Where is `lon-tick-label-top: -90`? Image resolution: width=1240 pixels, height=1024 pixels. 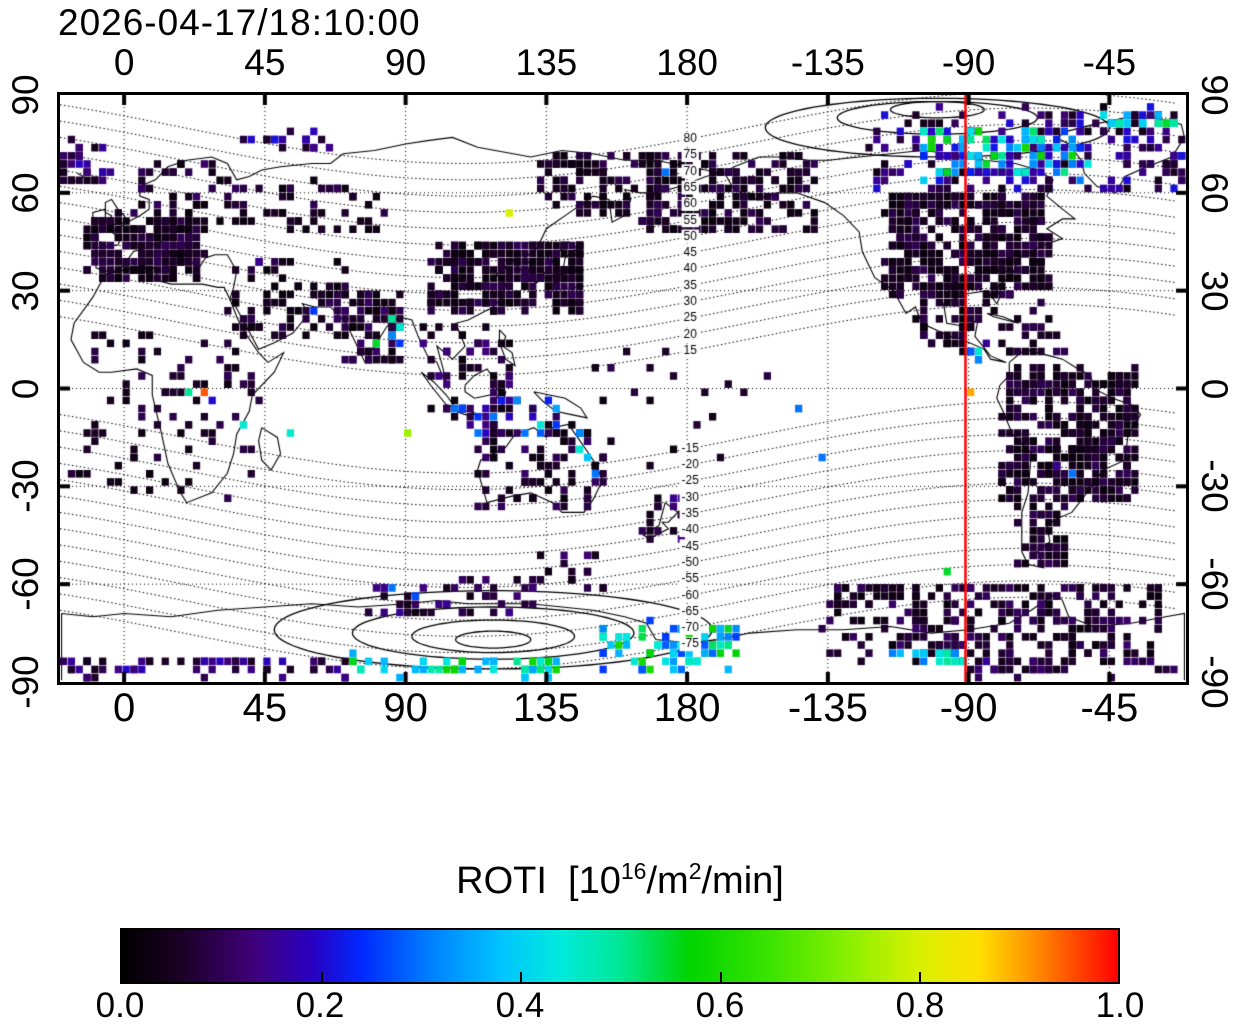 lon-tick-label-top: -90 is located at coordinates (968, 62).